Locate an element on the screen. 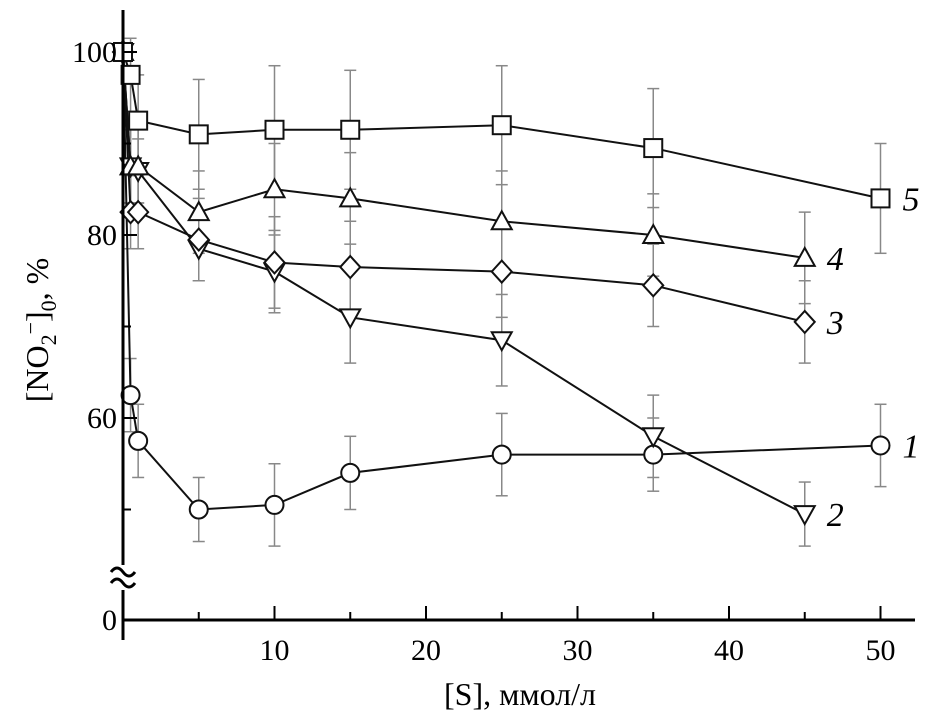 The image size is (926, 713). series-label-4: 4 is located at coordinates (835, 259).